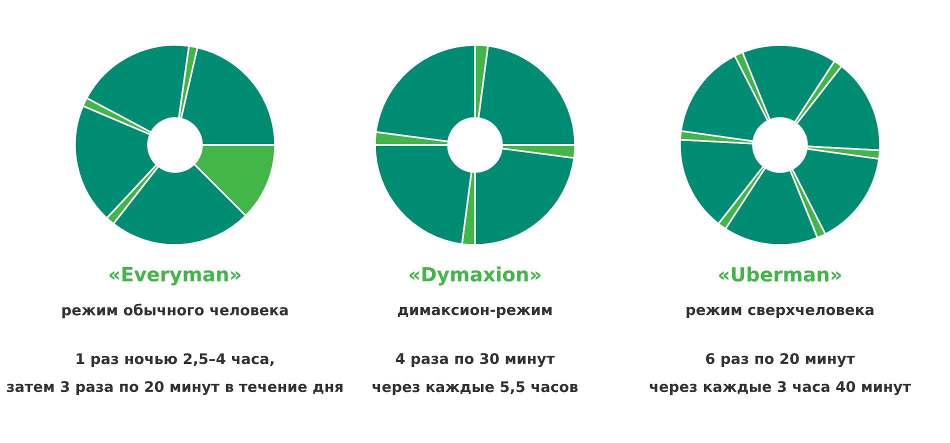 The image size is (950, 443). Describe the element at coordinates (174, 388) in the screenshot. I see `text: затем 3 раза по 20 минут в течение дня` at that location.